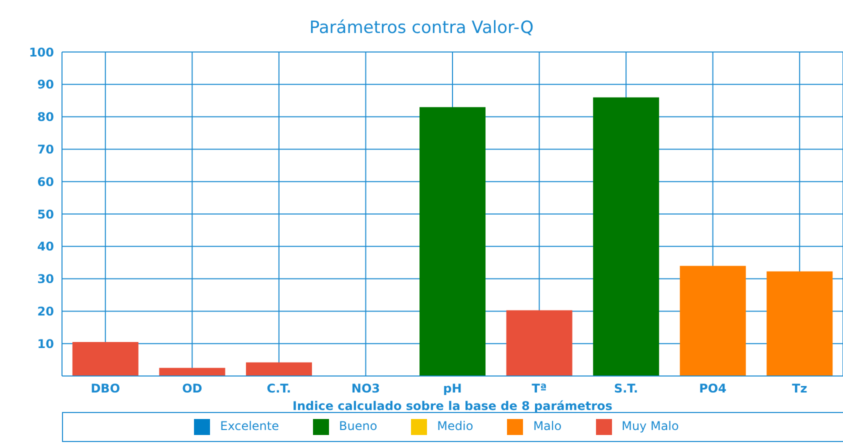  I want to click on y-tick-label: 90, so click(45, 85).